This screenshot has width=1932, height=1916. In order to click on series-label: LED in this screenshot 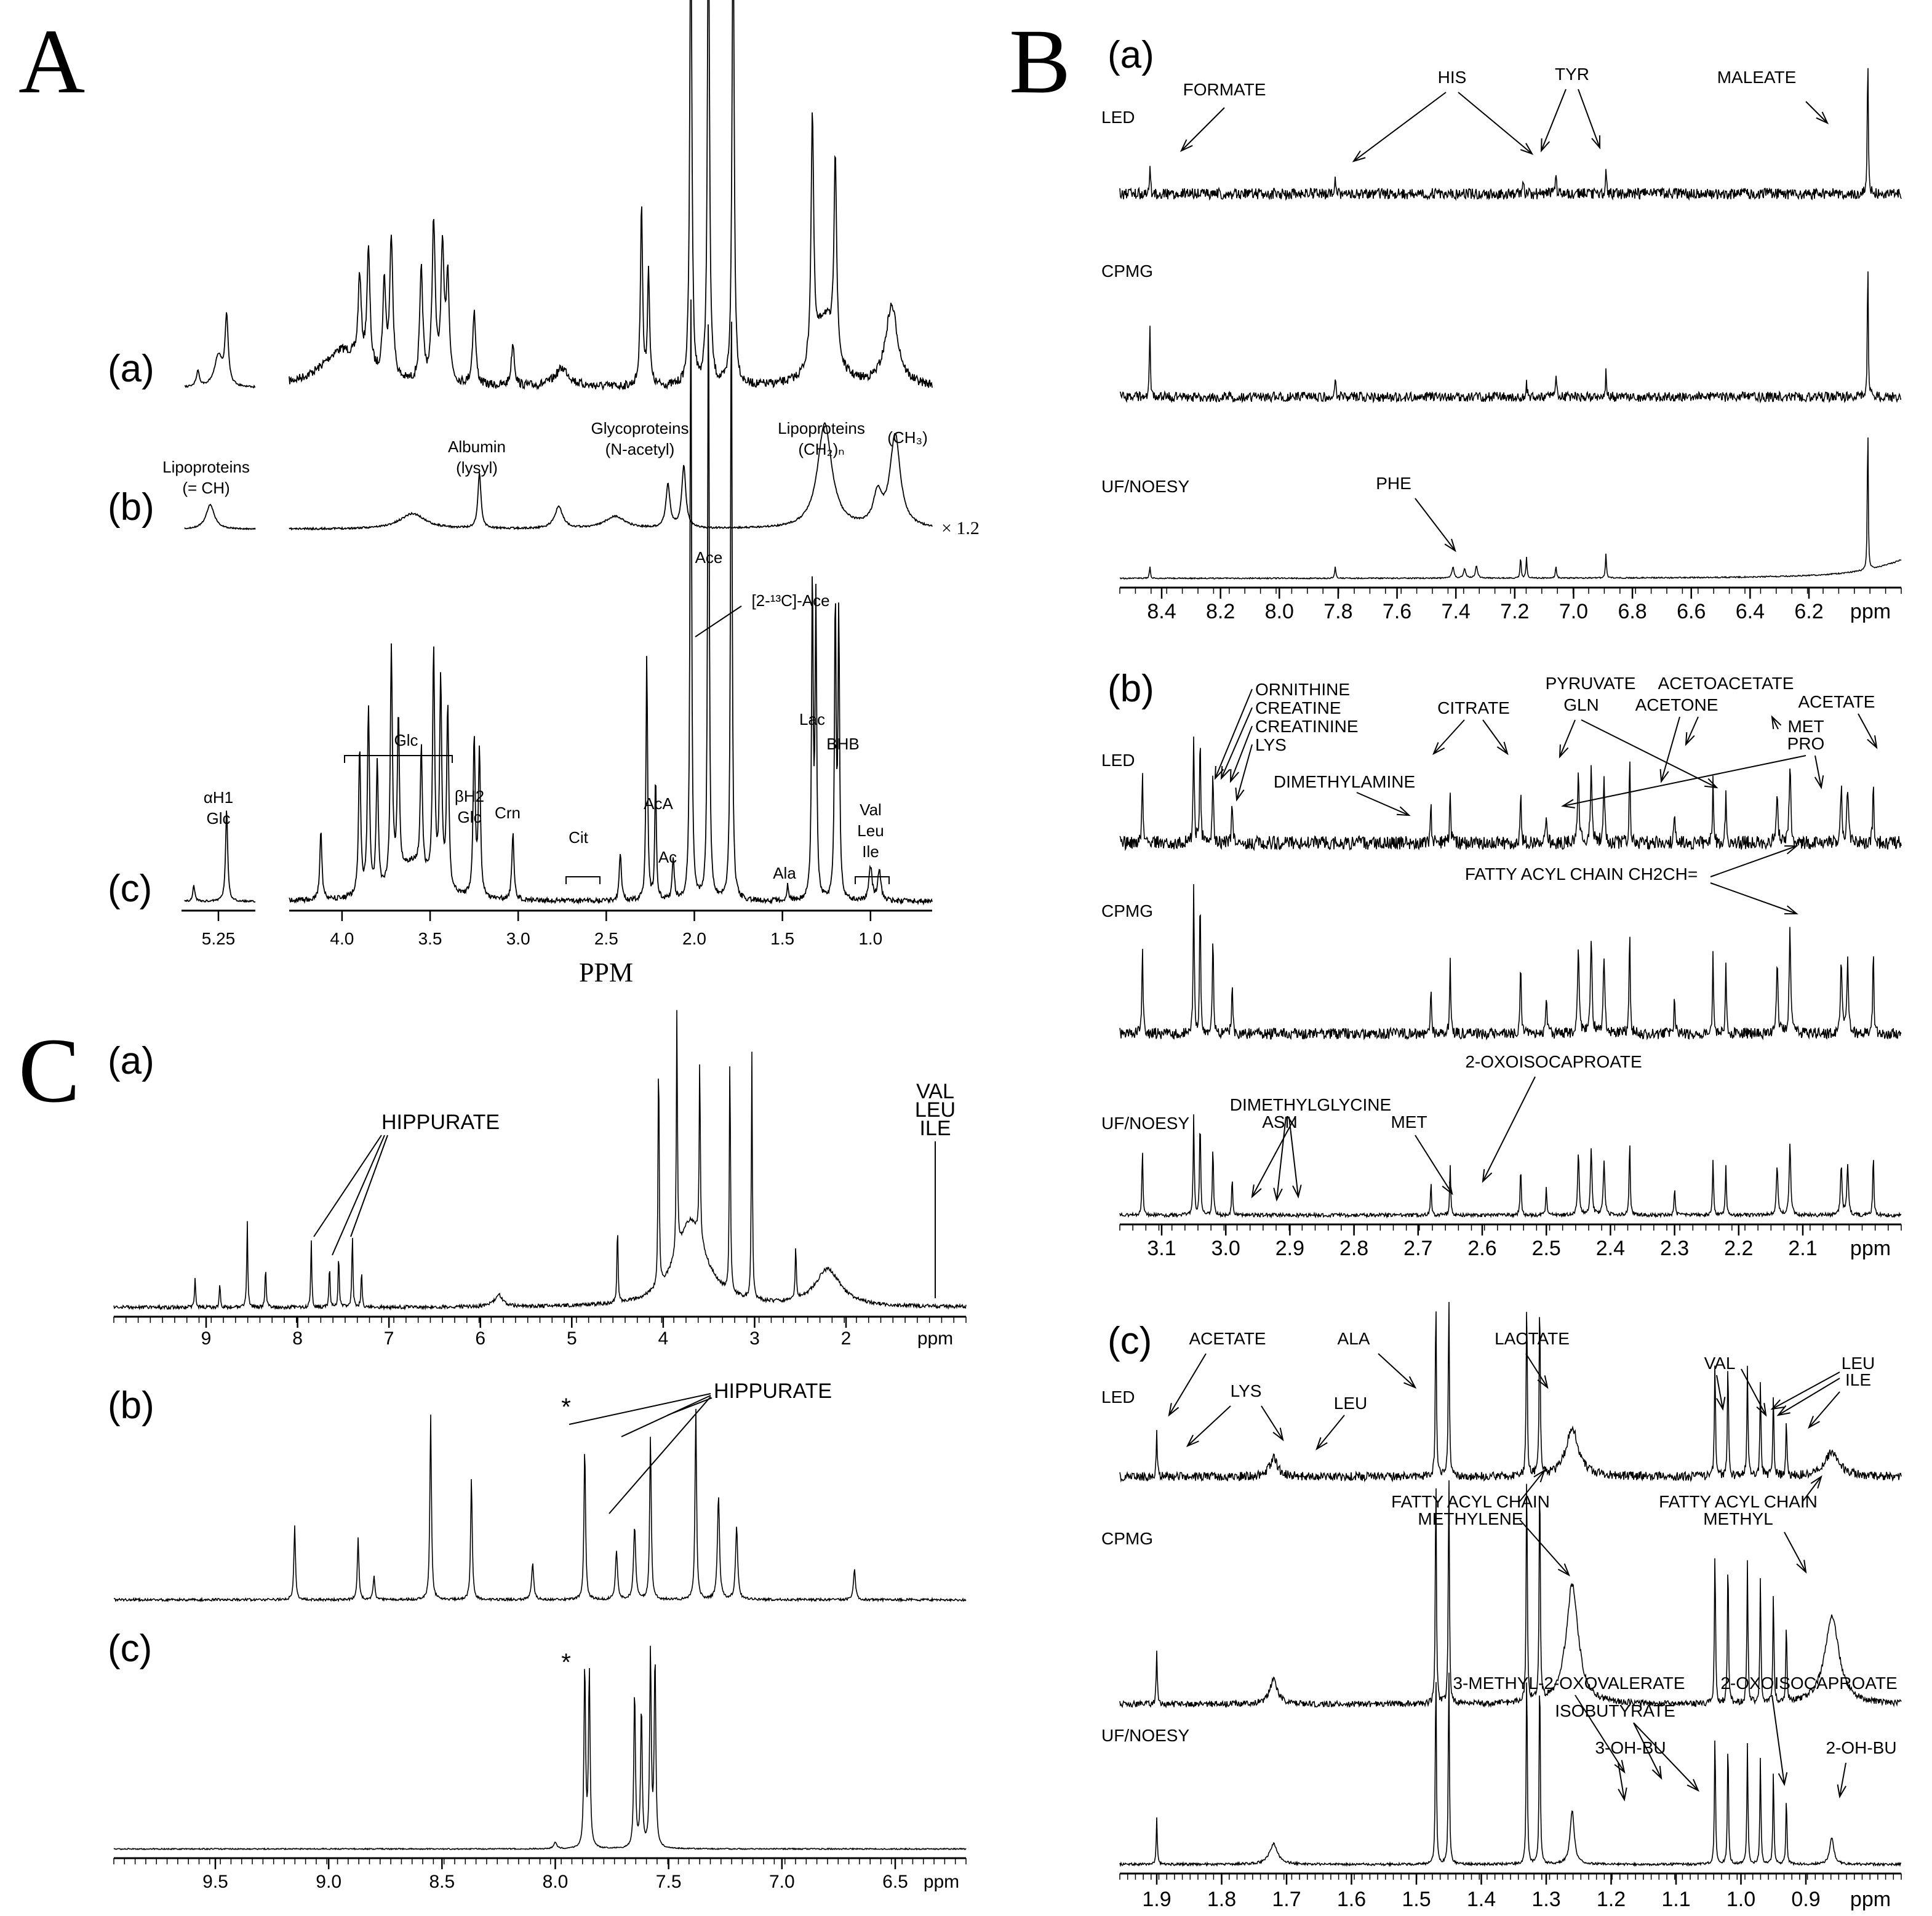, I will do `click(1118, 1397)`.